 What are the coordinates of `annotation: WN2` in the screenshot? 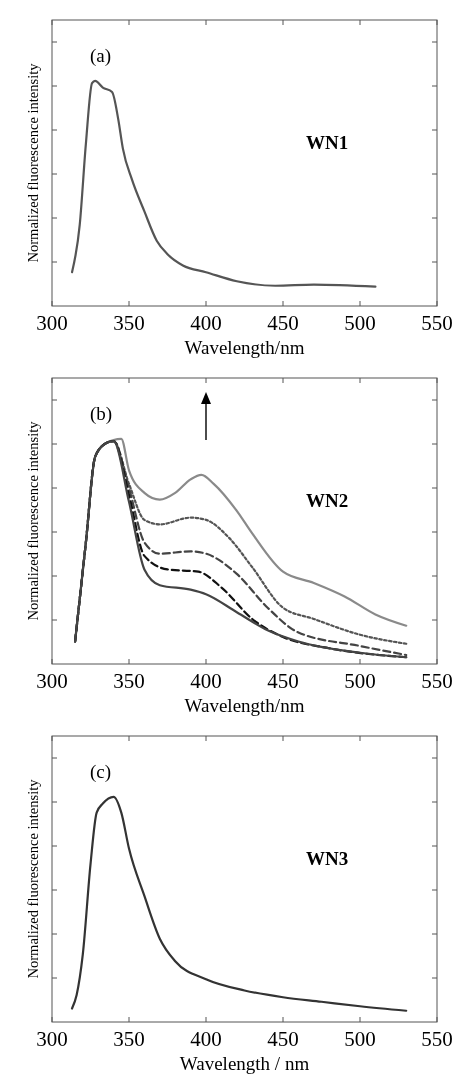 It's located at (327, 500).